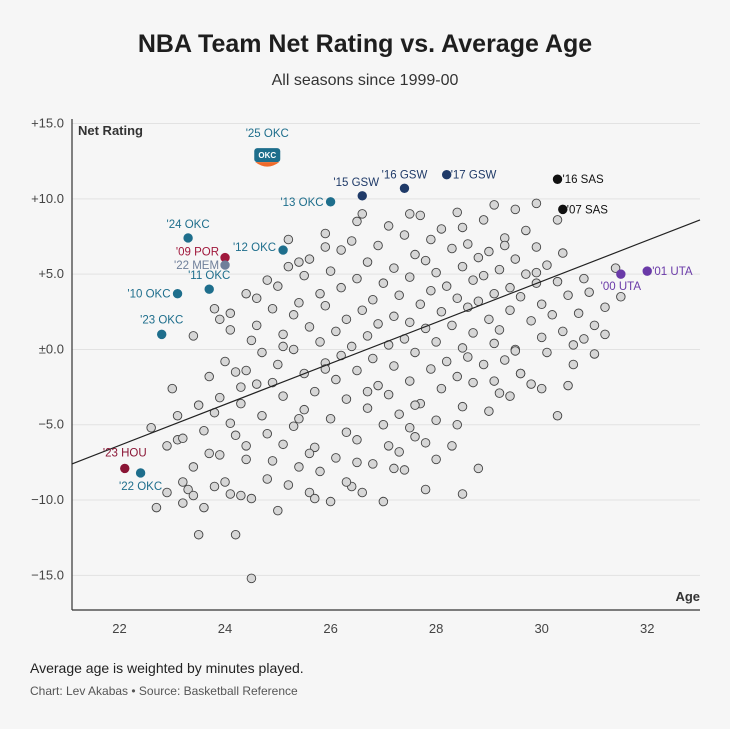 Image resolution: width=730 pixels, height=729 pixels. I want to click on team-season-label: '25 OKC, so click(267, 134).